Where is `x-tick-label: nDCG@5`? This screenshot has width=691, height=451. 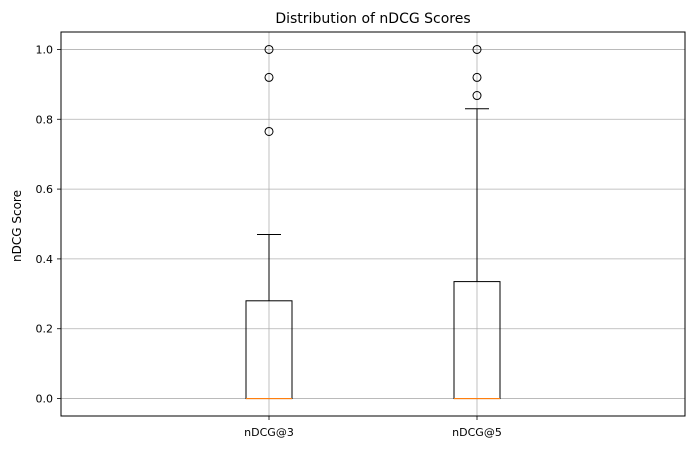 x-tick-label: nDCG@5 is located at coordinates (477, 432).